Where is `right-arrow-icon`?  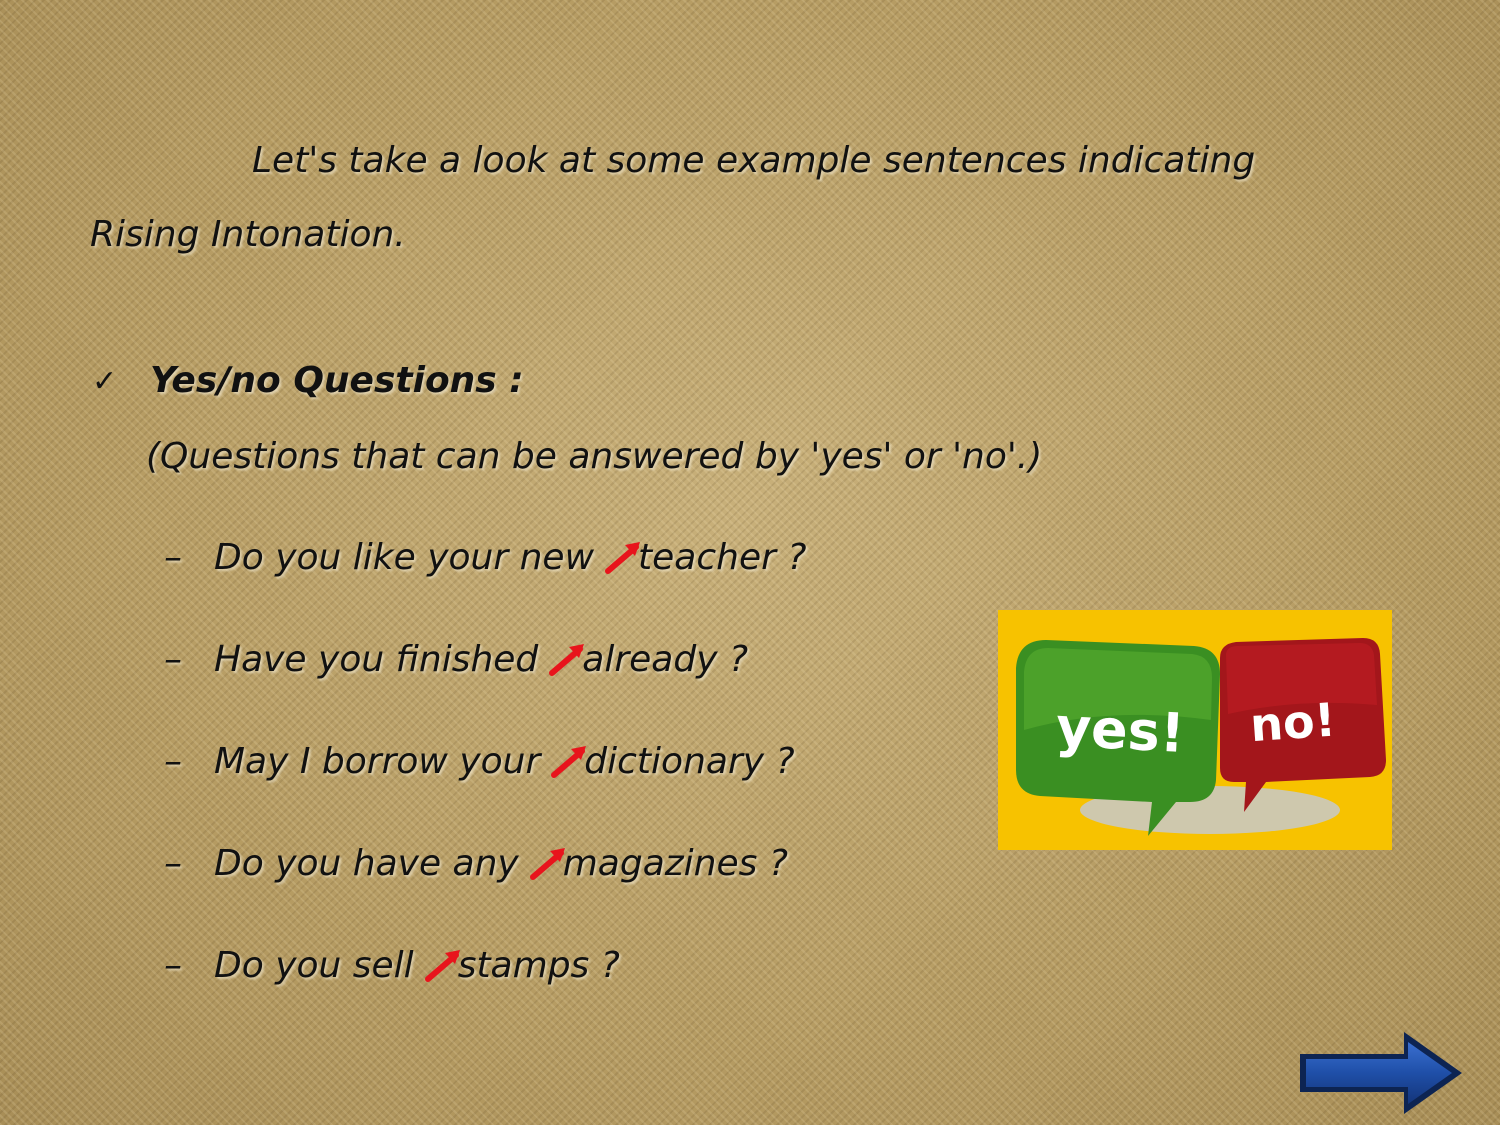 right-arrow-icon is located at coordinates (1381, 1073).